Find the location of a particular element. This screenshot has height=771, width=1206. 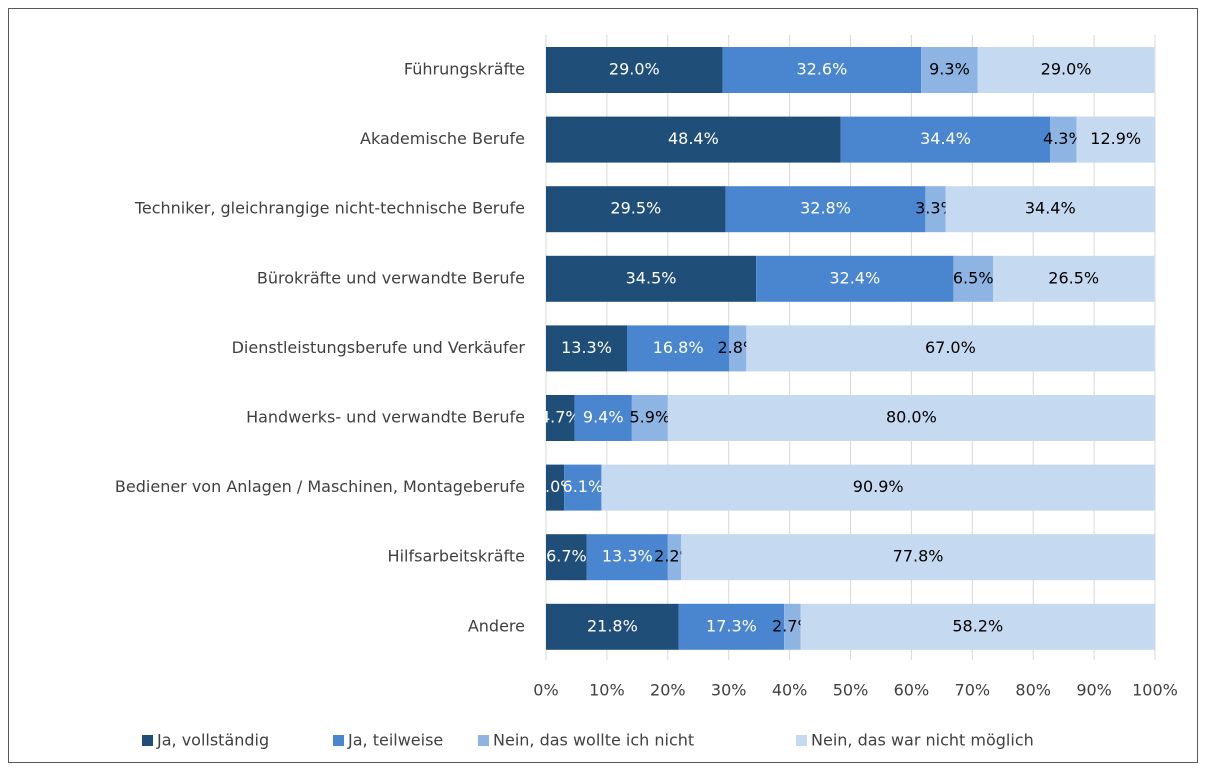

data-label: 9.3% is located at coordinates (949, 69).